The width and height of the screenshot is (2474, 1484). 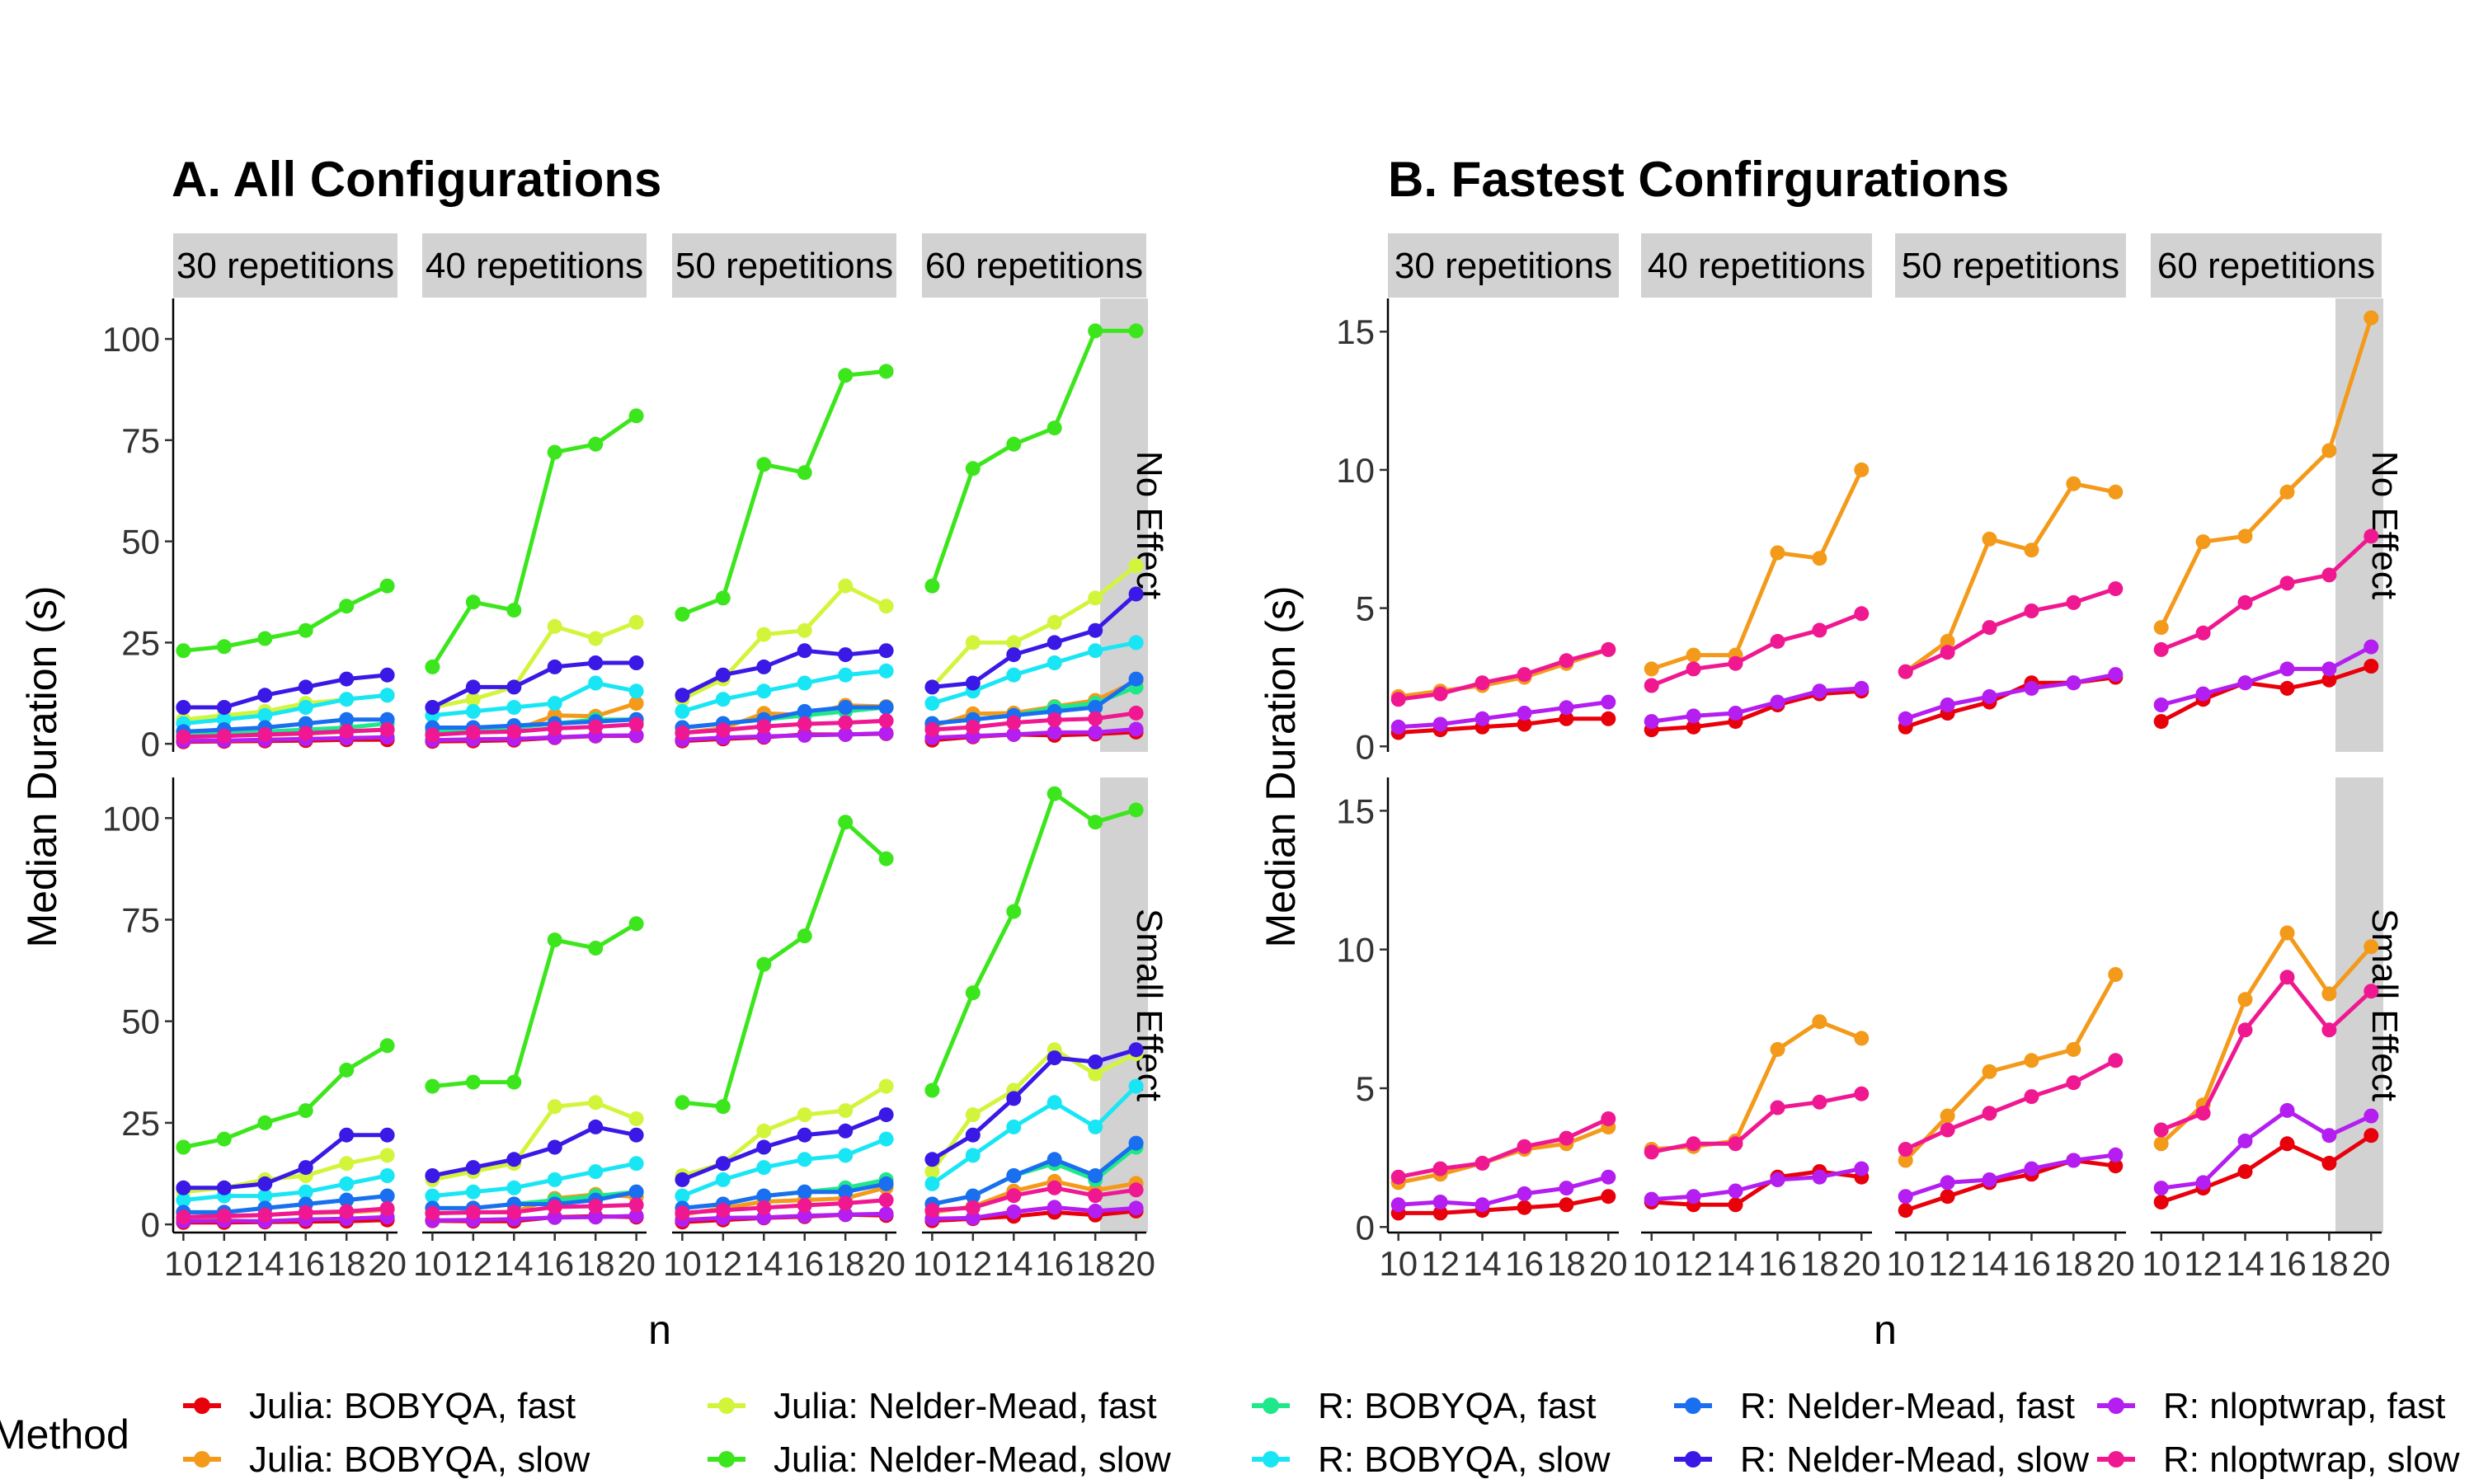 What do you see at coordinates (150, 744) in the screenshot?
I see `y-tick-label: 0` at bounding box center [150, 744].